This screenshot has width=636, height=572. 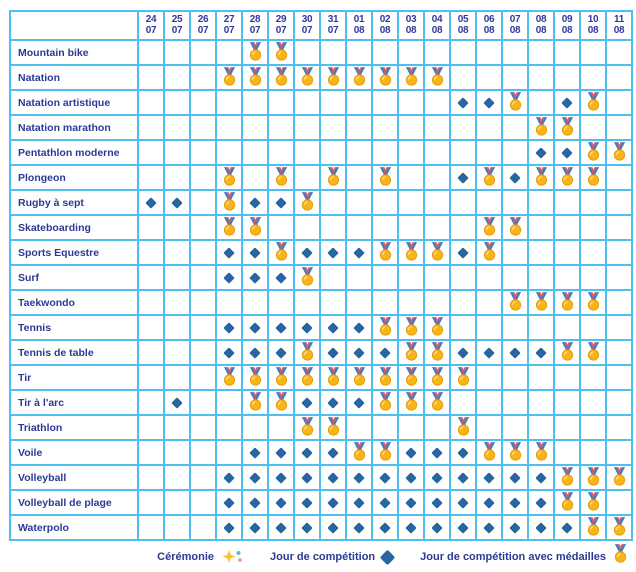 What do you see at coordinates (74, 277) in the screenshot?
I see `row-label: Surf` at bounding box center [74, 277].